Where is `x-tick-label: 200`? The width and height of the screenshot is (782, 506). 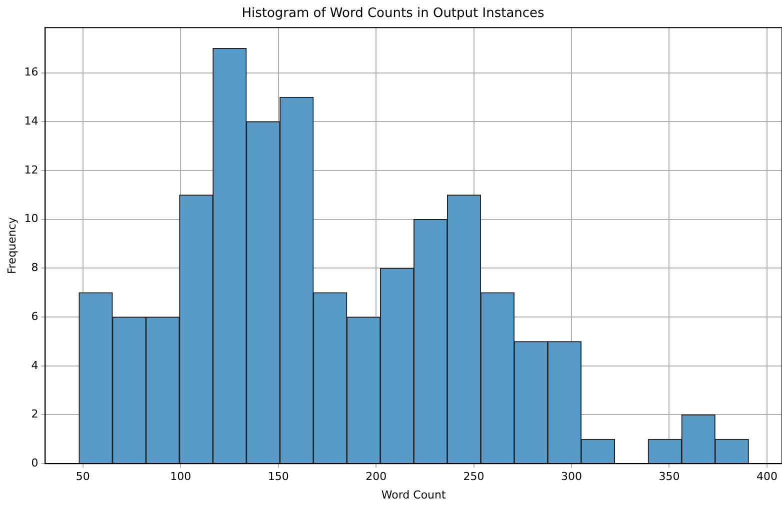 x-tick-label: 200 is located at coordinates (376, 477).